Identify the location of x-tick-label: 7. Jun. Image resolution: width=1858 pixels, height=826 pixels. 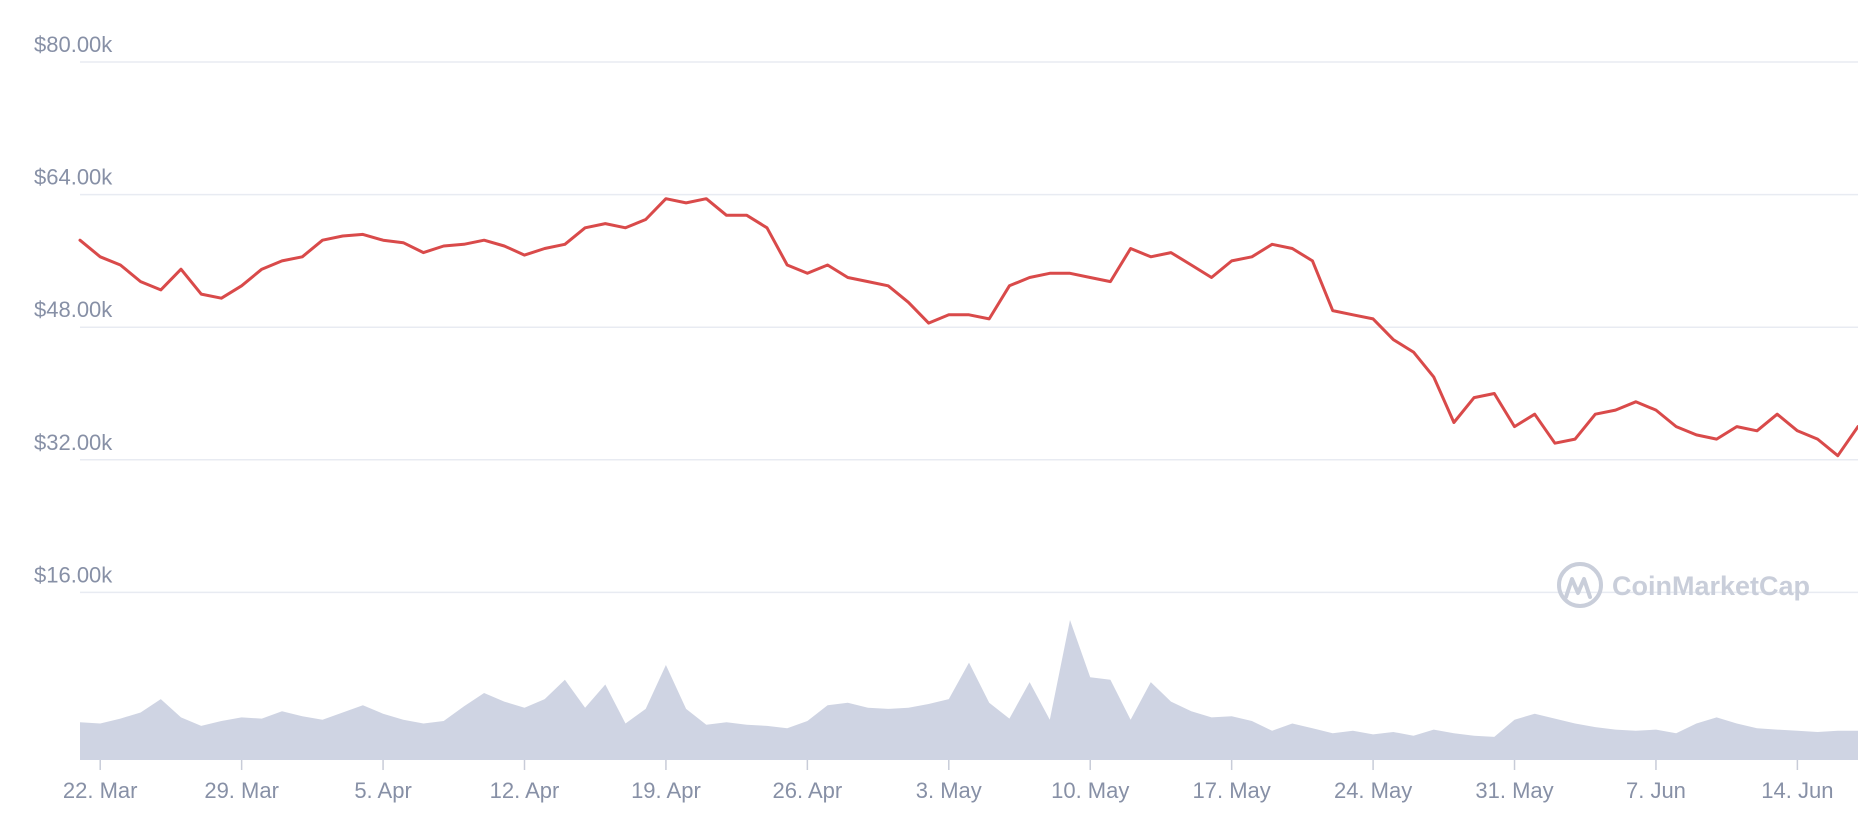
(1656, 790).